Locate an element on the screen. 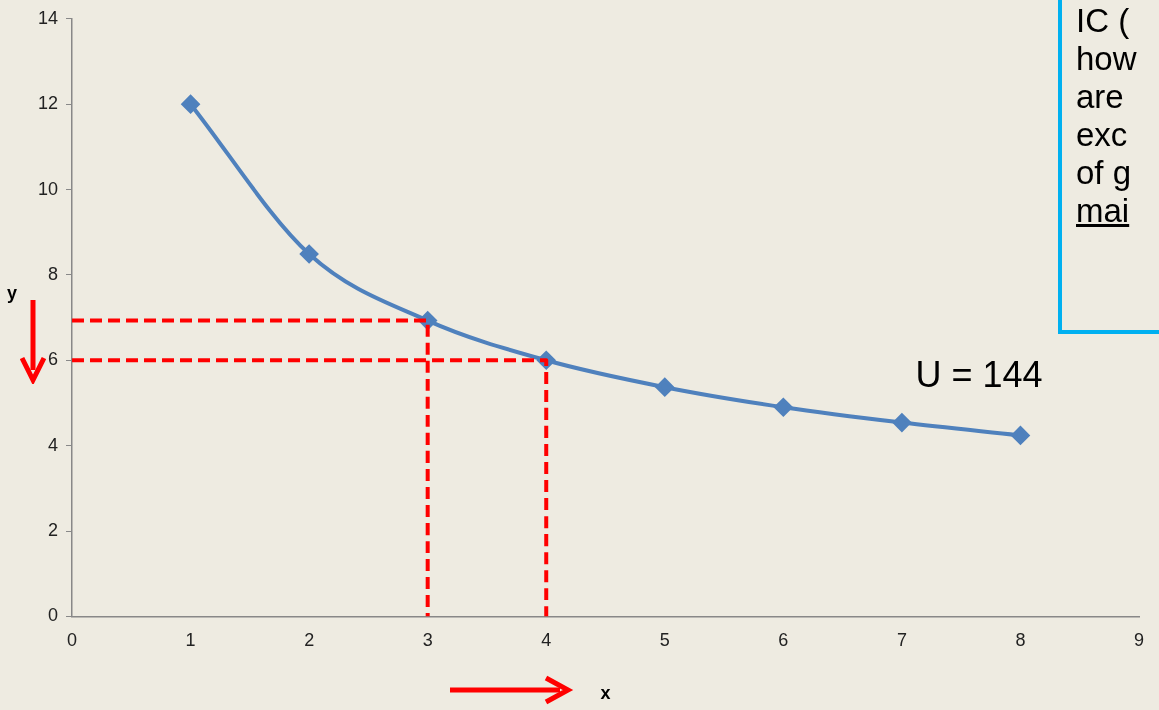 The image size is (1159, 710). x-tick-label: 8 is located at coordinates (1020, 640).